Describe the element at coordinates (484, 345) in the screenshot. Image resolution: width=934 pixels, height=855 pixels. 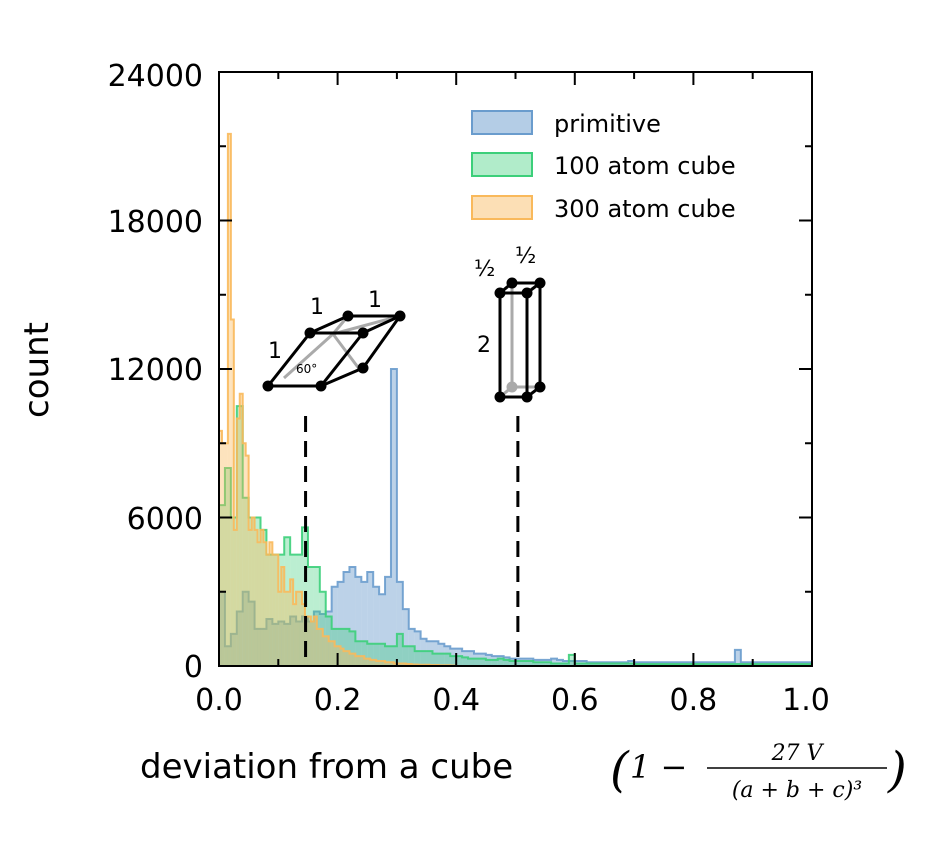
I see `edge-label: 2` at that location.